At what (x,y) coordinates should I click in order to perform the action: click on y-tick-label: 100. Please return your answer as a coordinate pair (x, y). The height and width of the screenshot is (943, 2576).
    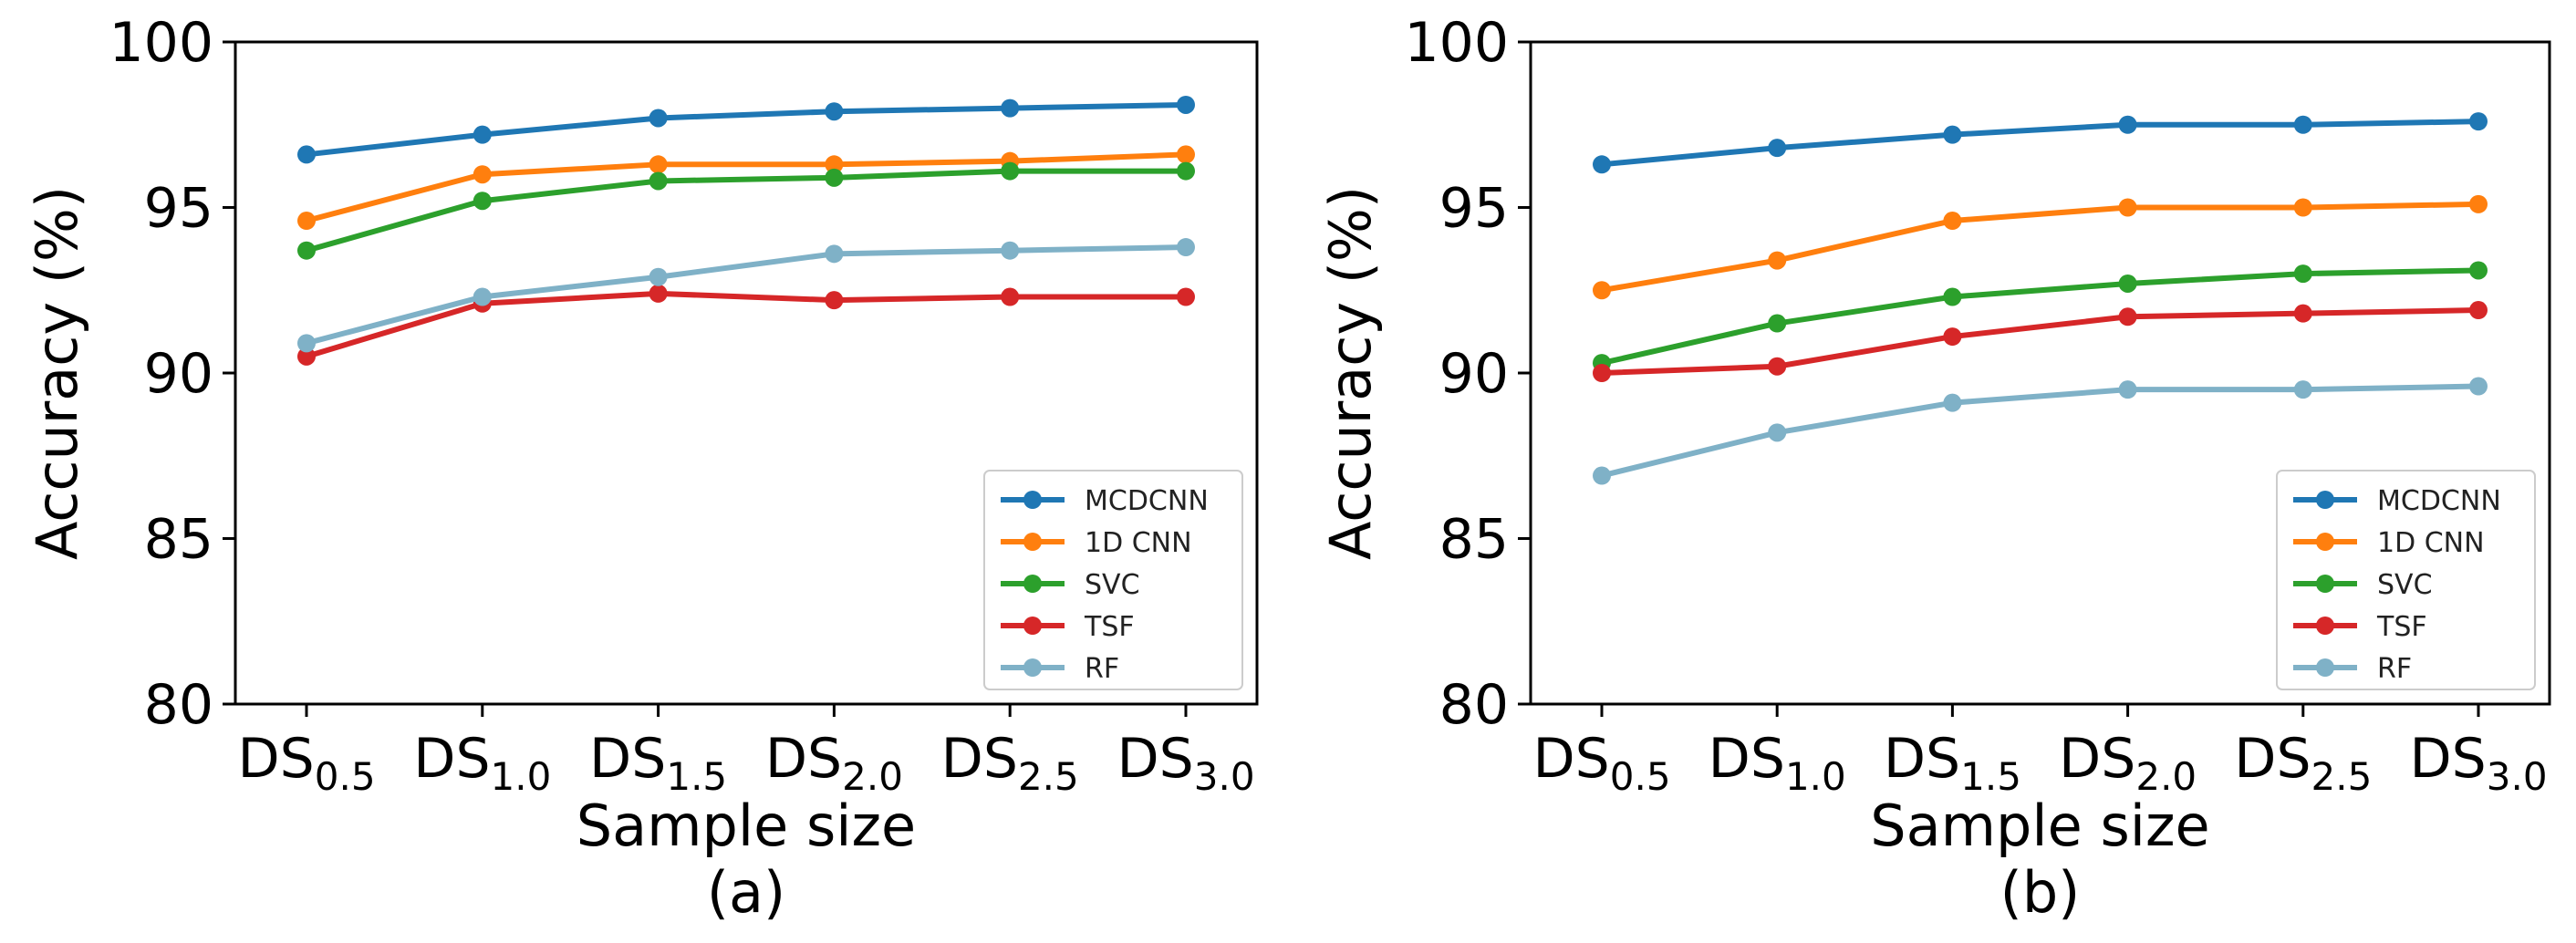
    Looking at the image, I should click on (161, 43).